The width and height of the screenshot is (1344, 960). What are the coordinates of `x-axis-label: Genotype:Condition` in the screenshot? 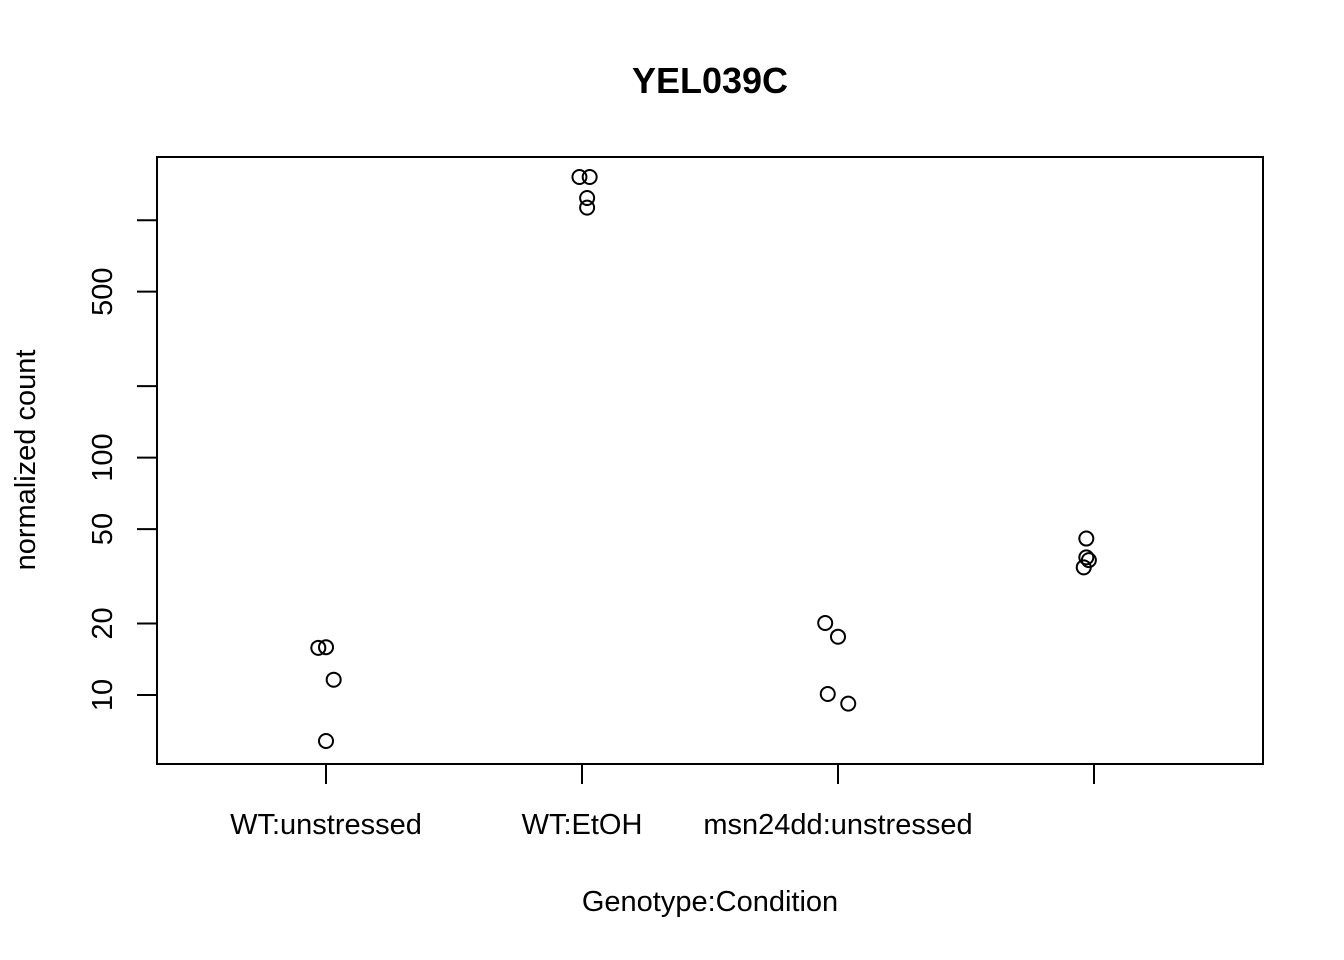 It's located at (710, 902).